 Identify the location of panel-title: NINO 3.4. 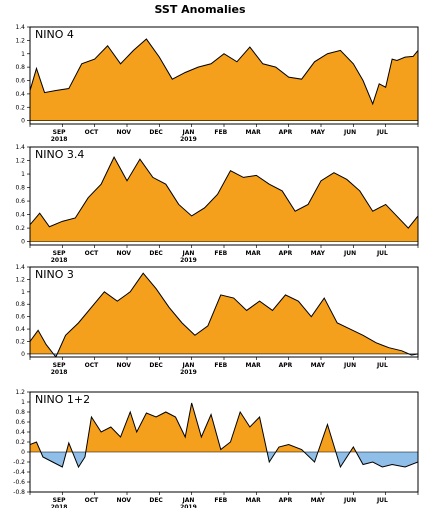
(59, 154).